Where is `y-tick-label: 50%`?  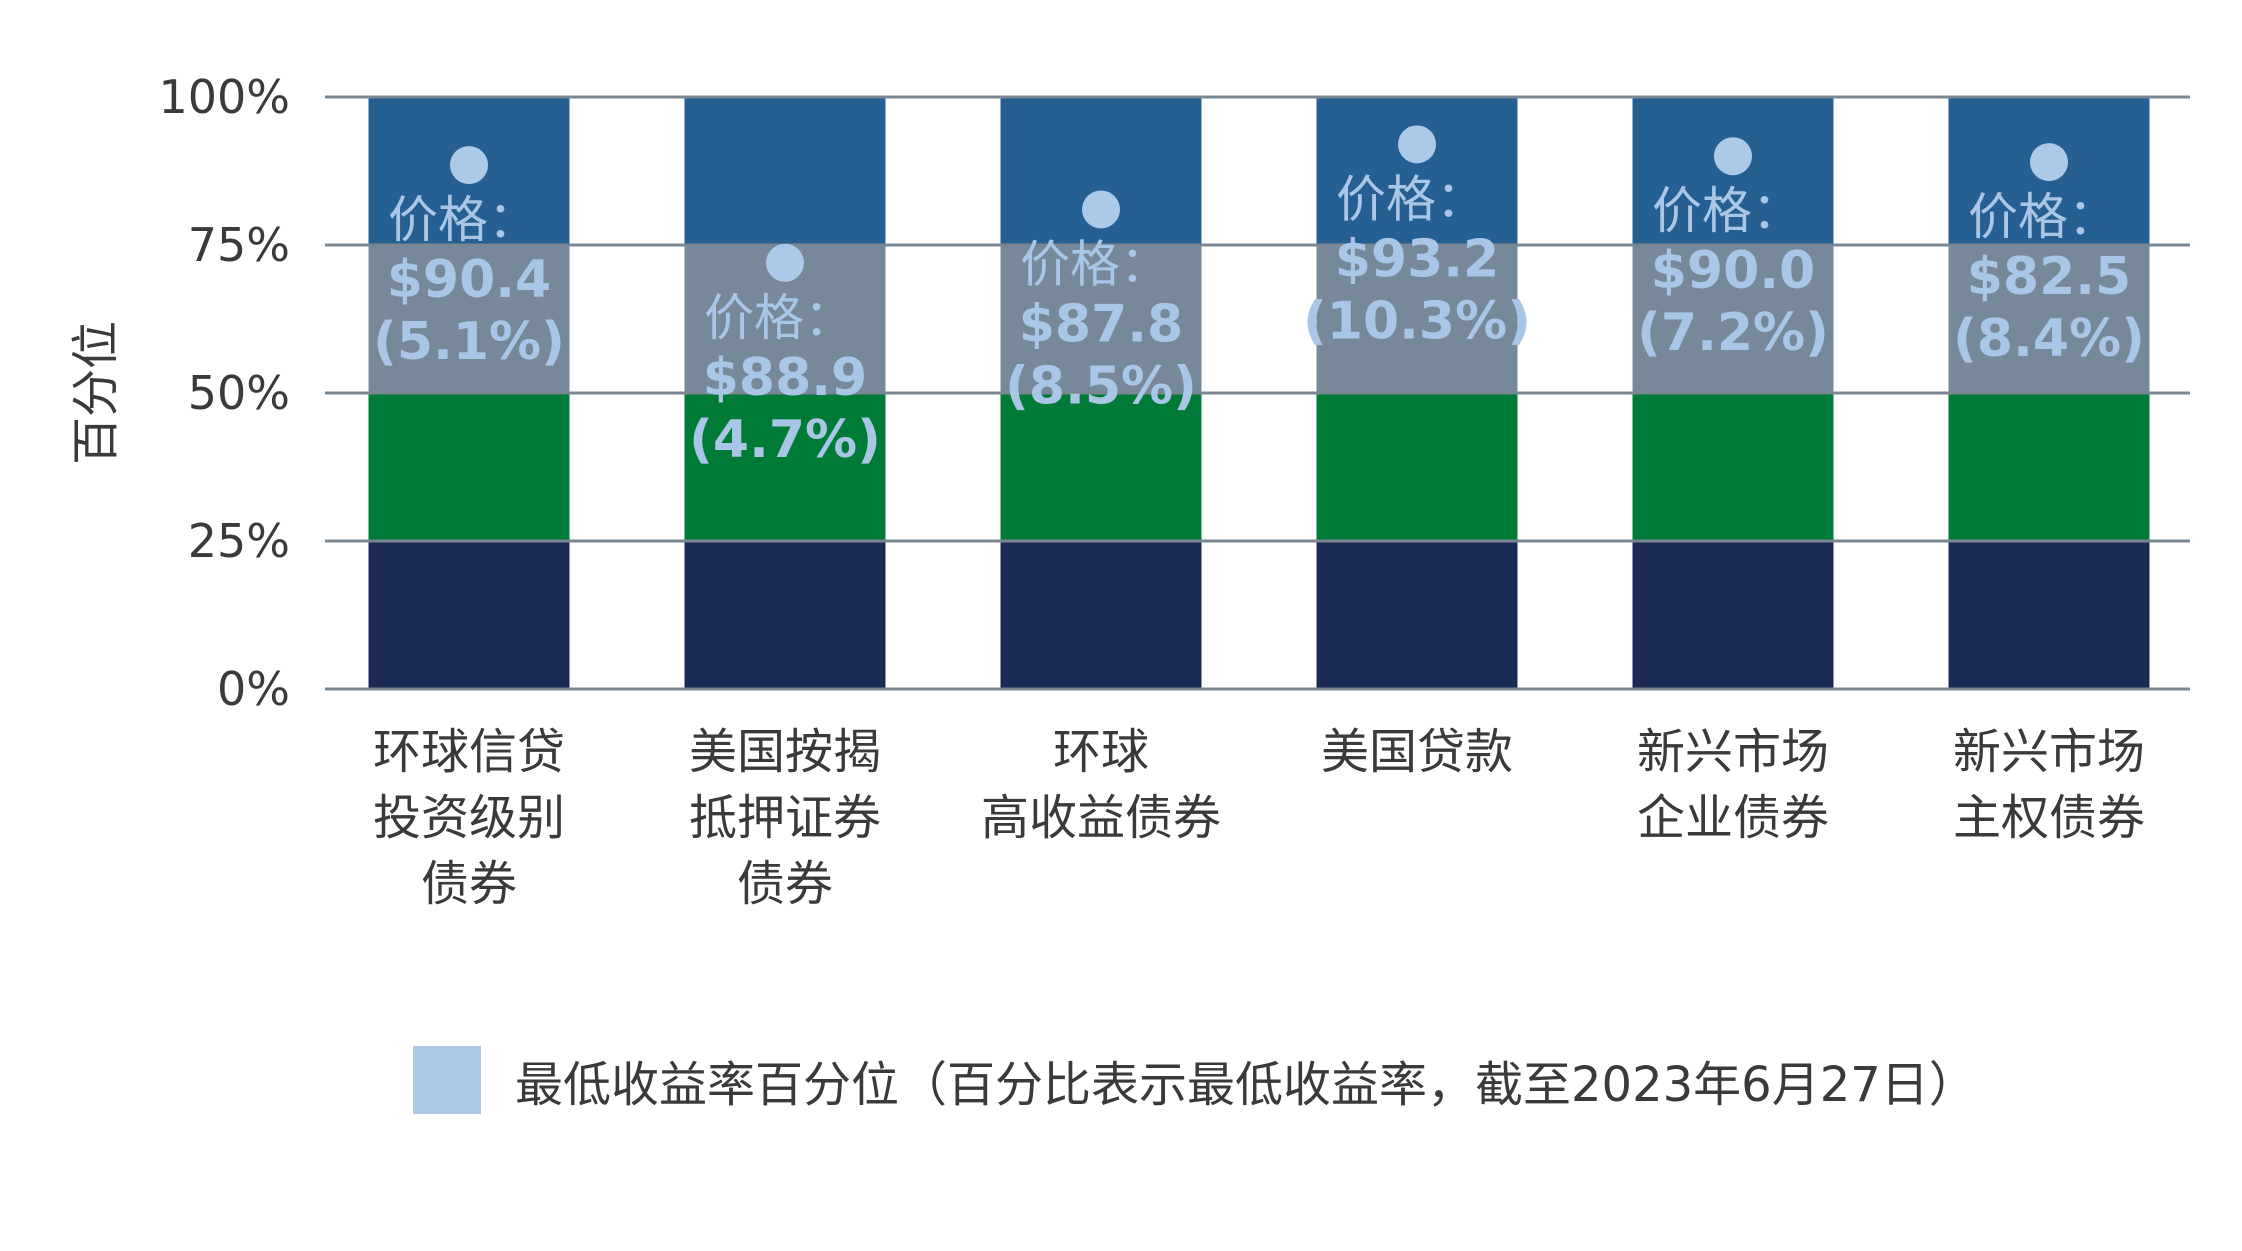 y-tick-label: 50% is located at coordinates (239, 393).